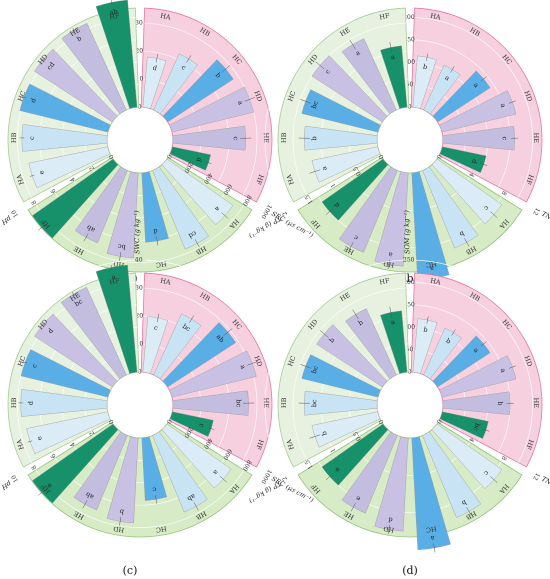  Describe the element at coordinates (333, 450) in the screenshot. I see `tick-label: 1` at that location.